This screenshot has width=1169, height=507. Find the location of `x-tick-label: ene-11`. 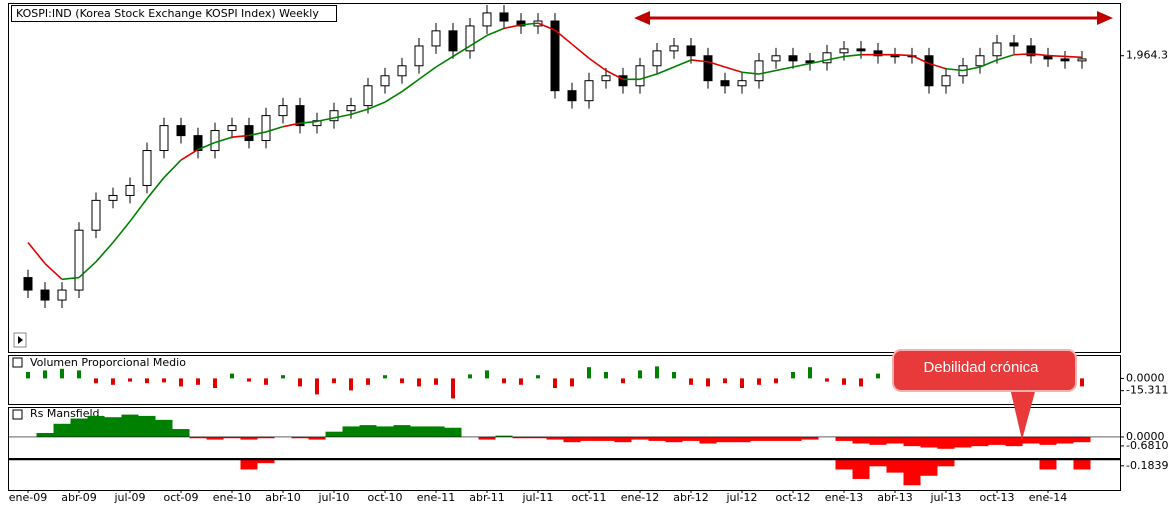

x-tick-label: ene-11 is located at coordinates (436, 497).